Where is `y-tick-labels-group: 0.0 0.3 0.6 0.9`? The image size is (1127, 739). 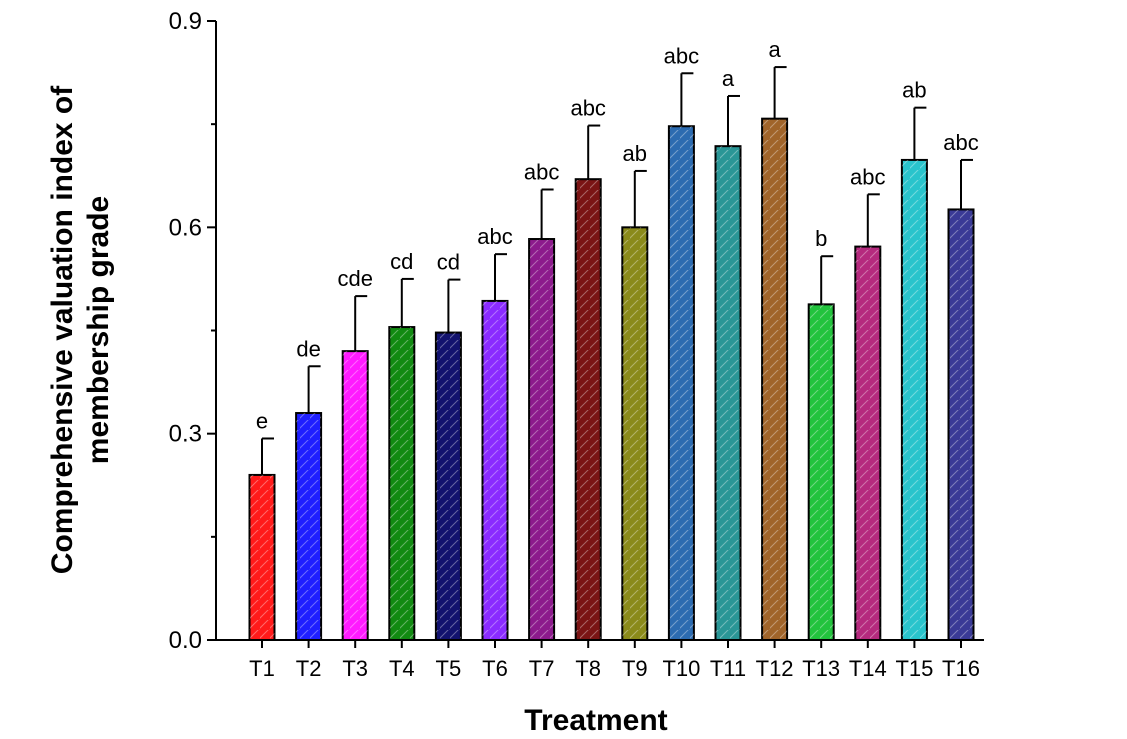
y-tick-labels-group: 0.0 0.3 0.6 0.9 is located at coordinates (185, 331).